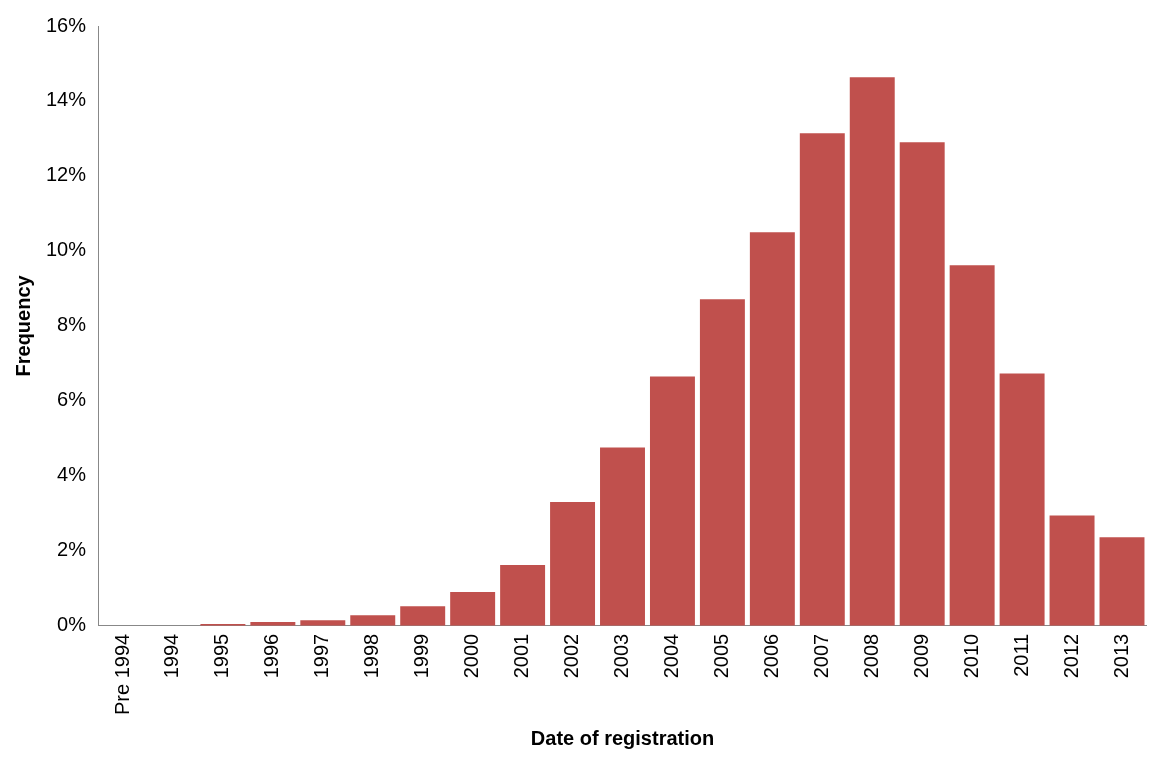 The image size is (1162, 763). I want to click on x-tick-label: 2012, so click(1070, 656).